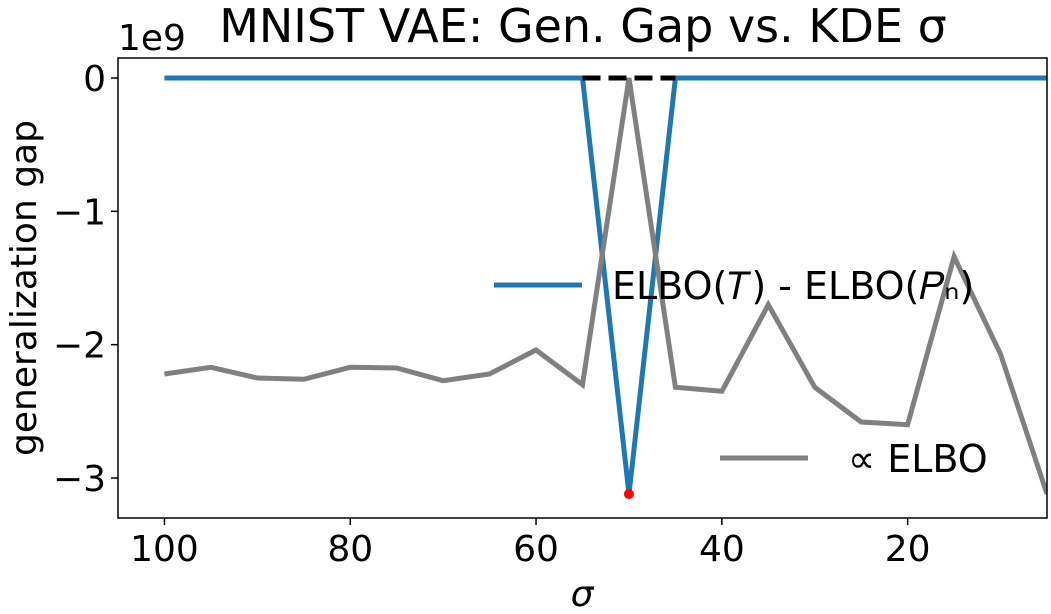  What do you see at coordinates (79, 479) in the screenshot?
I see `y-tick-label: −3` at bounding box center [79, 479].